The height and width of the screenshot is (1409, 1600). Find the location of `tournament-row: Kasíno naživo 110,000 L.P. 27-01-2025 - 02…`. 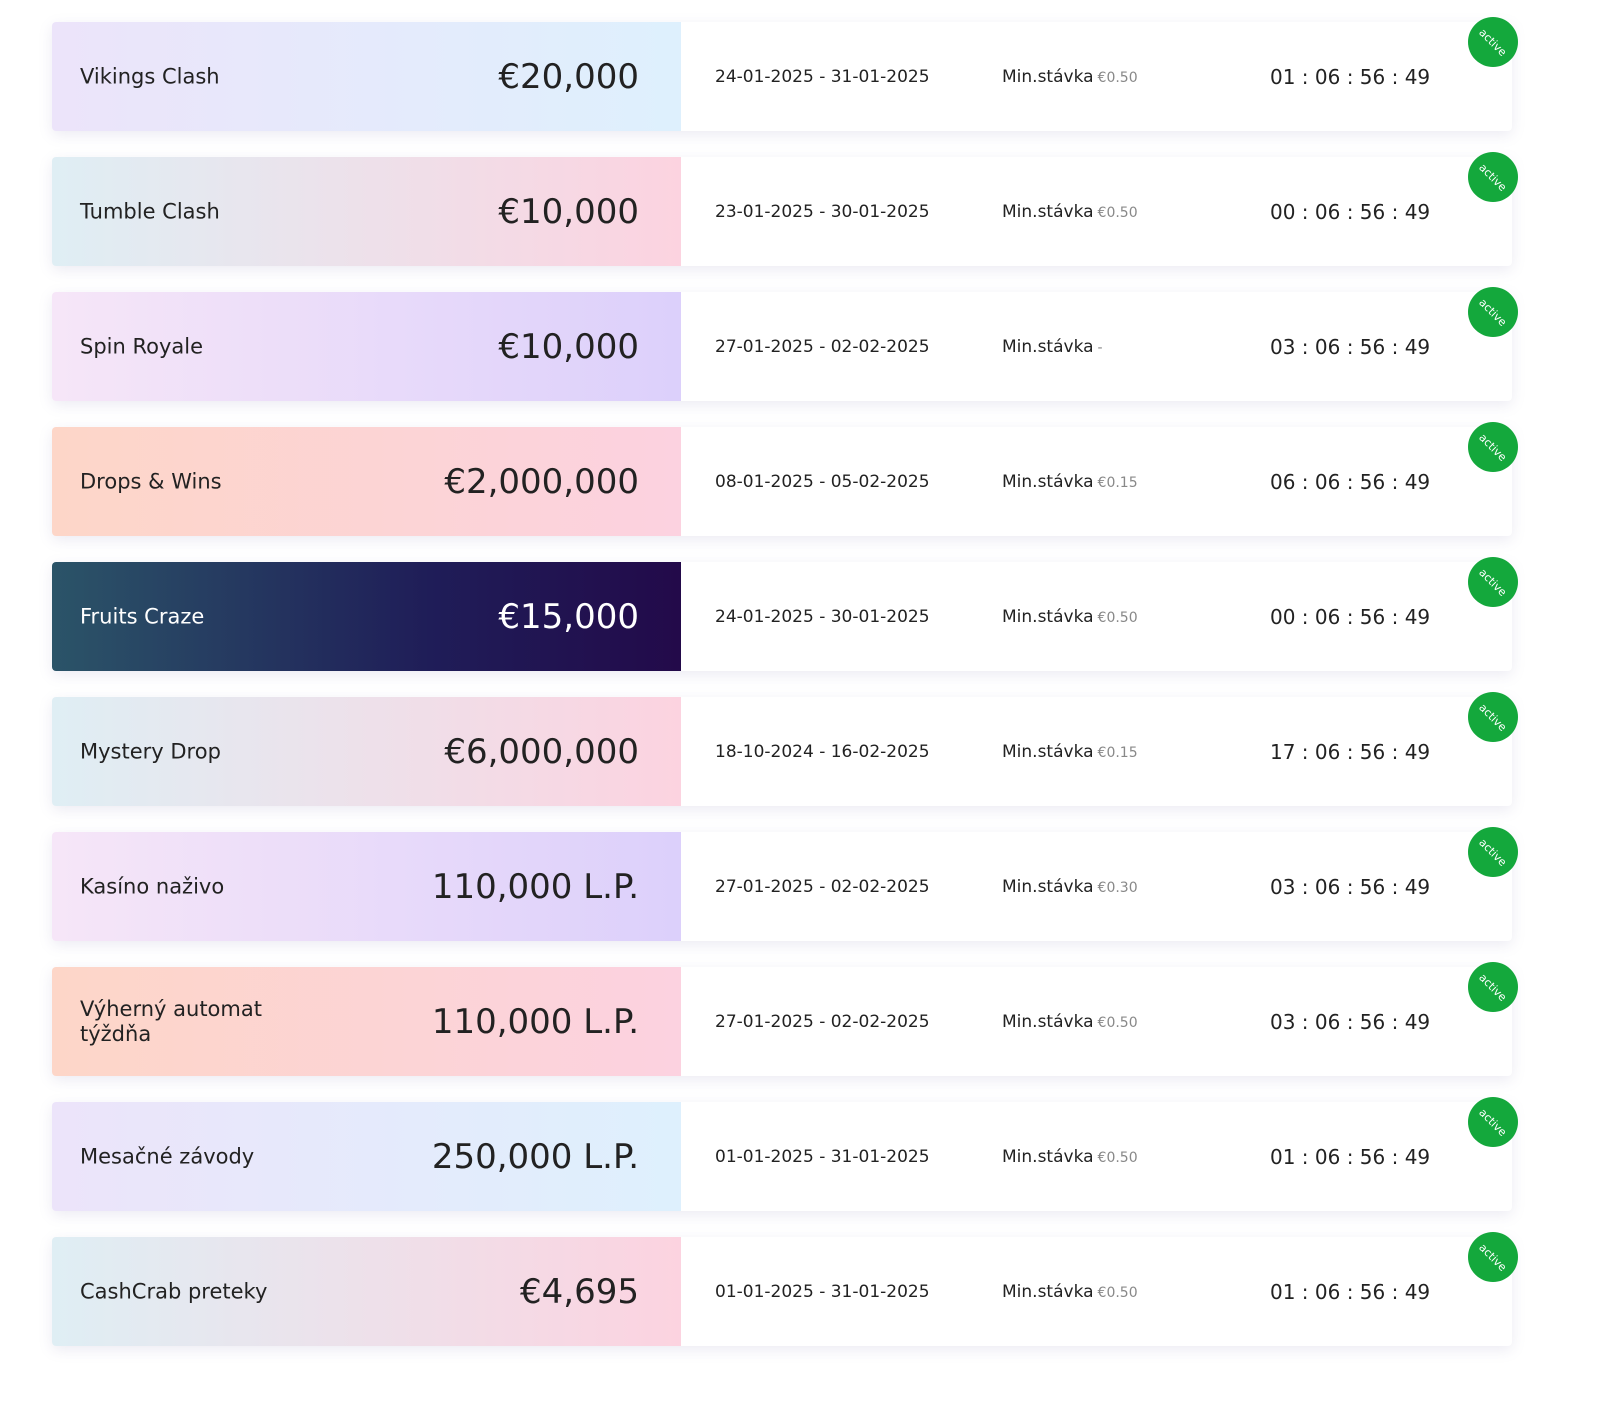

tournament-row: Kasíno naživo 110,000 L.P. 27-01-2025 - 02… is located at coordinates (785, 884).